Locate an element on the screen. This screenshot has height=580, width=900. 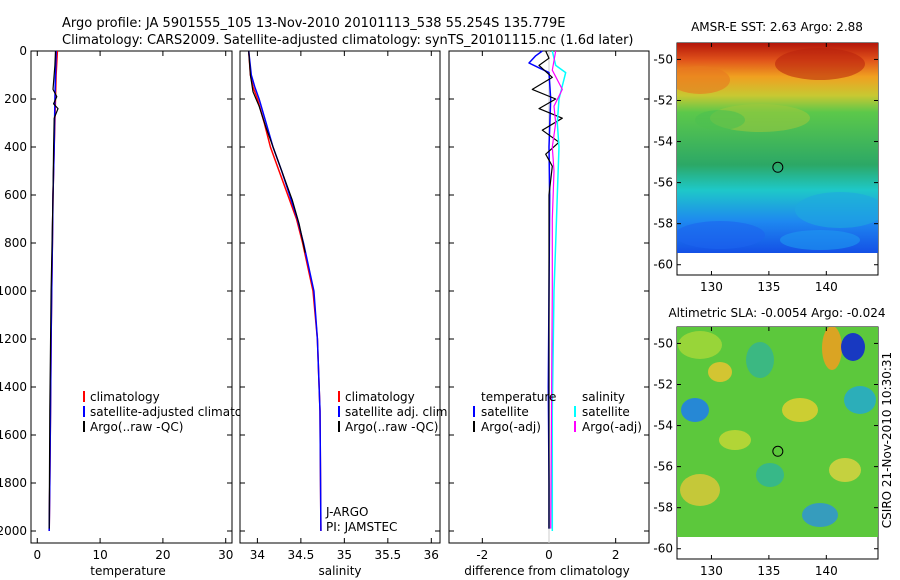
legend-label-temp-satellite: satellite is located at coordinates (505, 412).